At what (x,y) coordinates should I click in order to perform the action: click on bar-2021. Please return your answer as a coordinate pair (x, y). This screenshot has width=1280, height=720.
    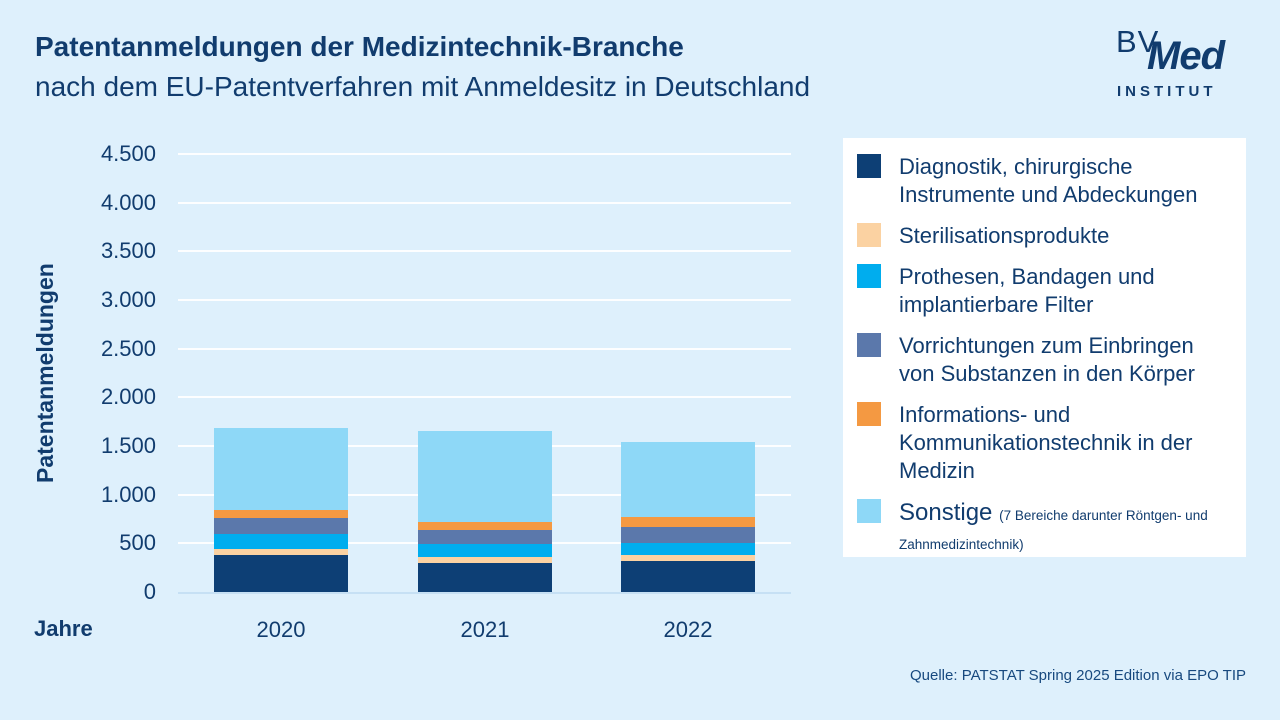
    Looking at the image, I should click on (485, 511).